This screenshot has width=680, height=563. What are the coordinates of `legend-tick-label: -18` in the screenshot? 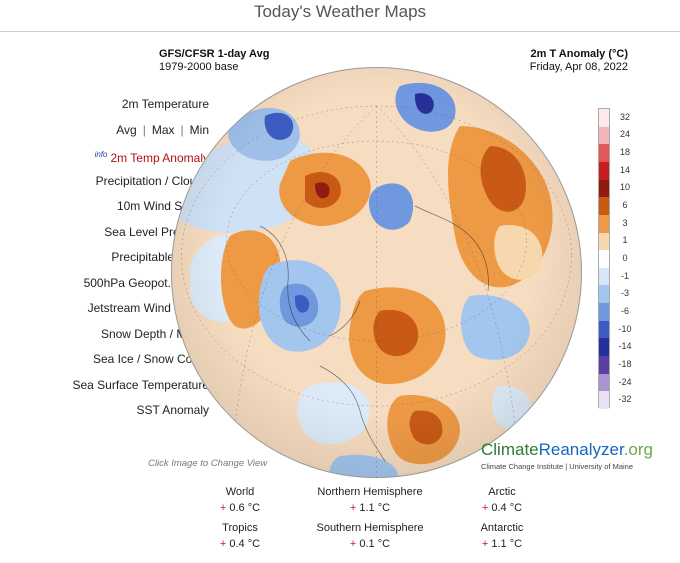 It's located at (625, 363).